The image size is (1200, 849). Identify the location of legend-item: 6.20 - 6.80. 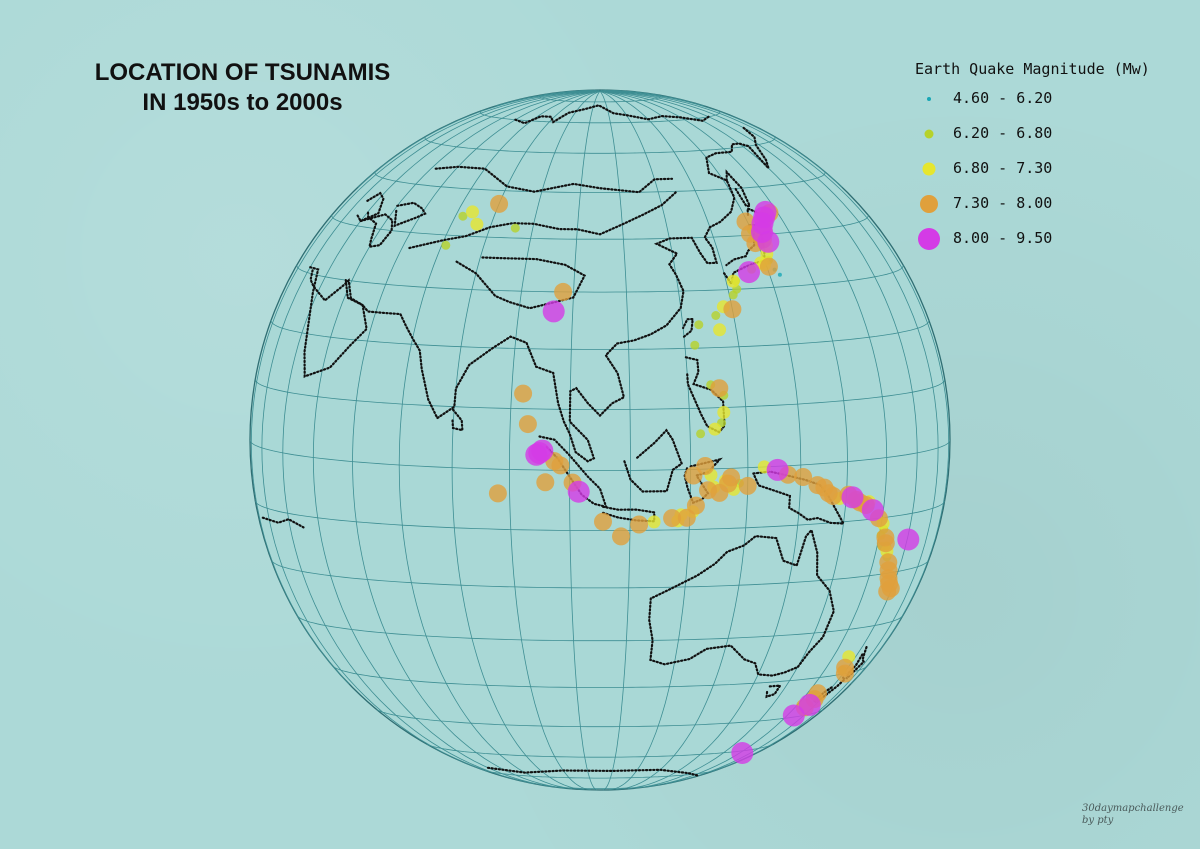
(1050, 136).